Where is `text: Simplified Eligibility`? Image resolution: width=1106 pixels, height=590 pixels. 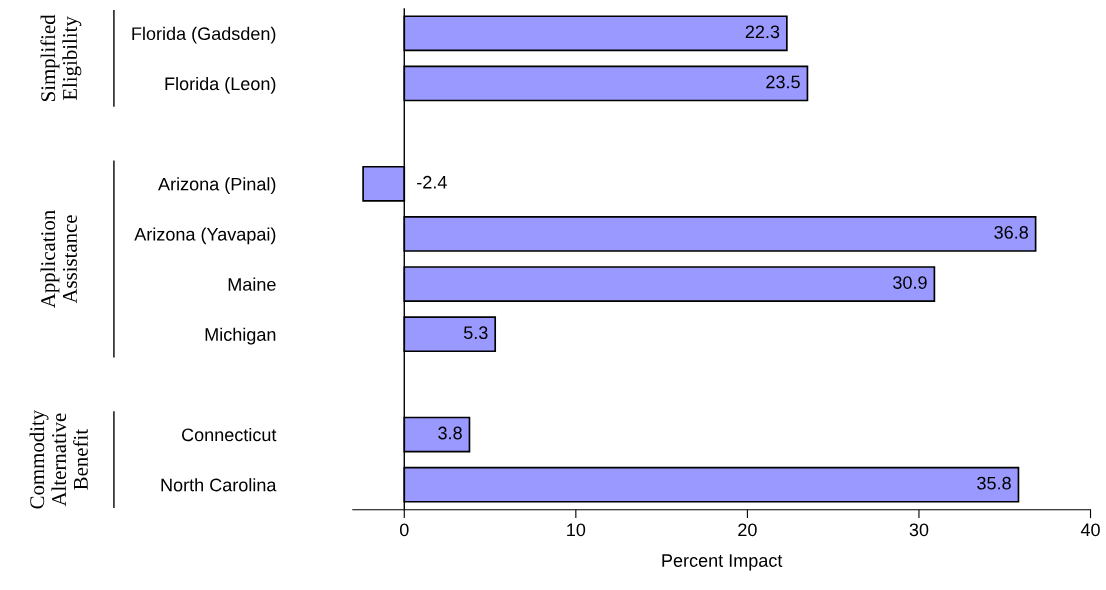
text: Simplified Eligibility is located at coordinates (61, 57).